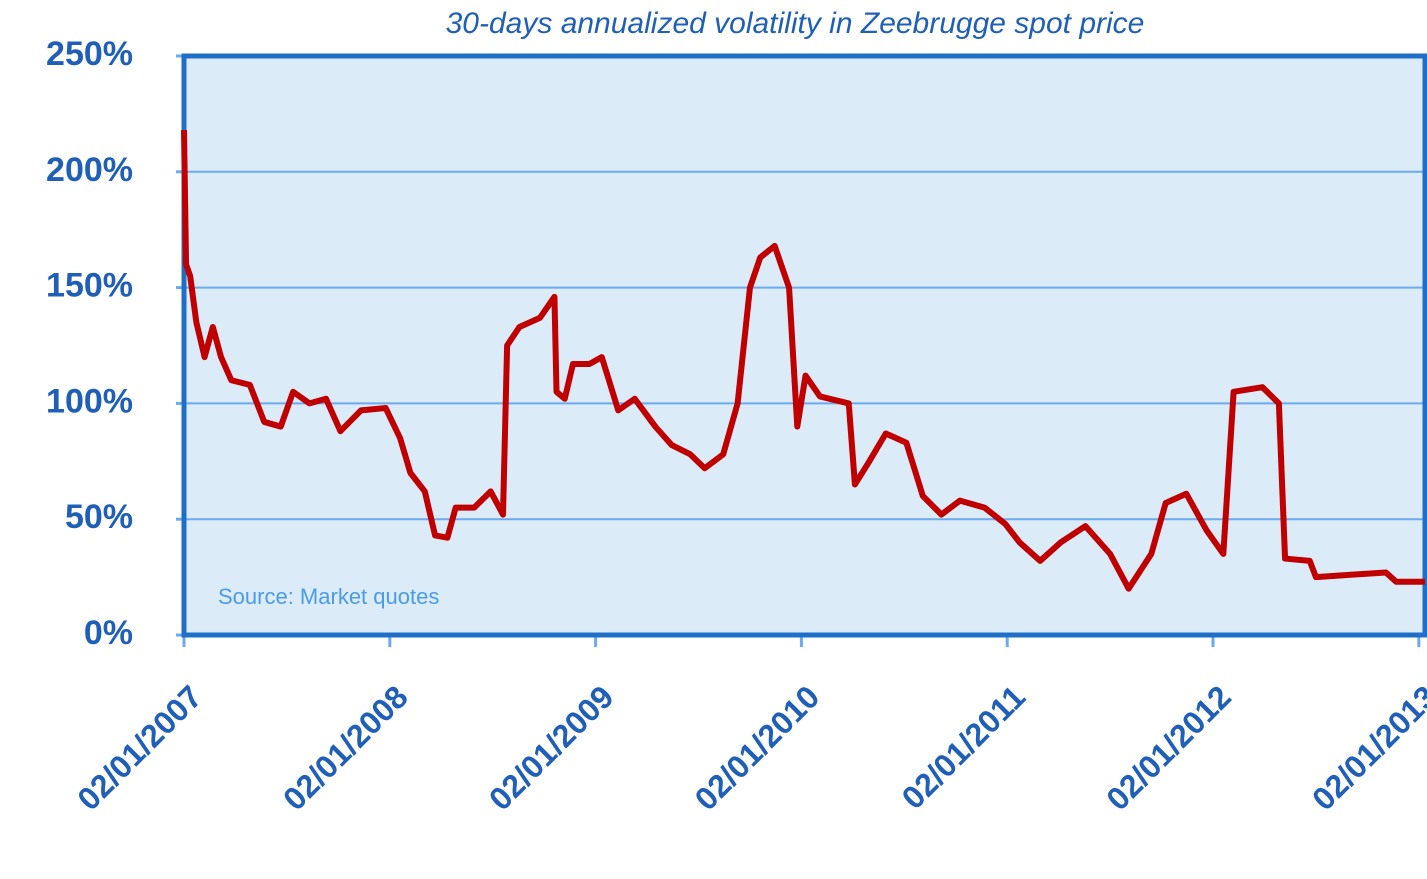 Image resolution: width=1427 pixels, height=879 pixels. What do you see at coordinates (89, 286) in the screenshot?
I see `y-tick-label: 150%` at bounding box center [89, 286].